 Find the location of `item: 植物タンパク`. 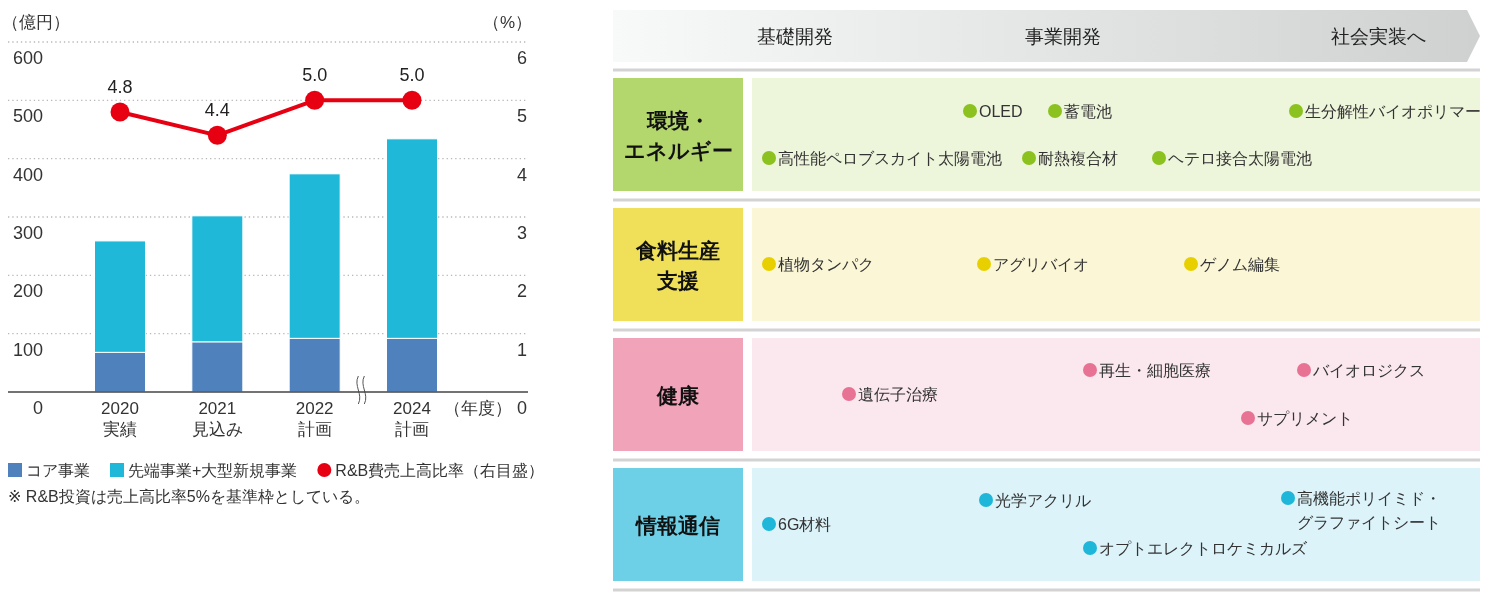

item: 植物タンパク is located at coordinates (826, 264).